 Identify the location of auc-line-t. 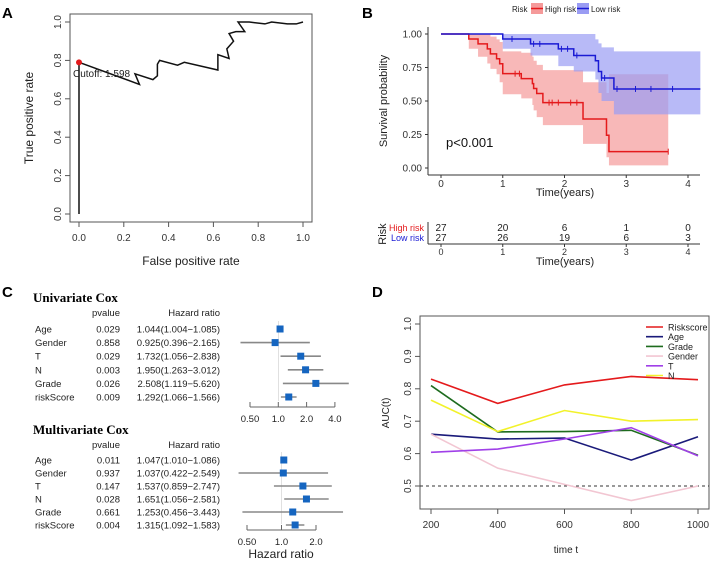
(564, 441).